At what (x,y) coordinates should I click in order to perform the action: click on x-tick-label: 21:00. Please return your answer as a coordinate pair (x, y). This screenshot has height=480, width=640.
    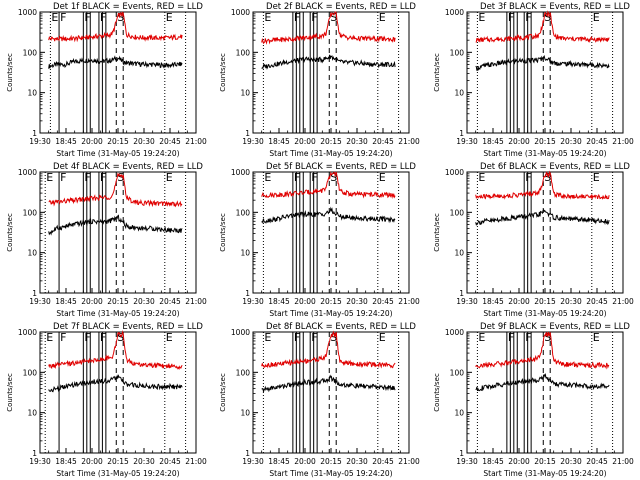
    Looking at the image, I should click on (623, 461).